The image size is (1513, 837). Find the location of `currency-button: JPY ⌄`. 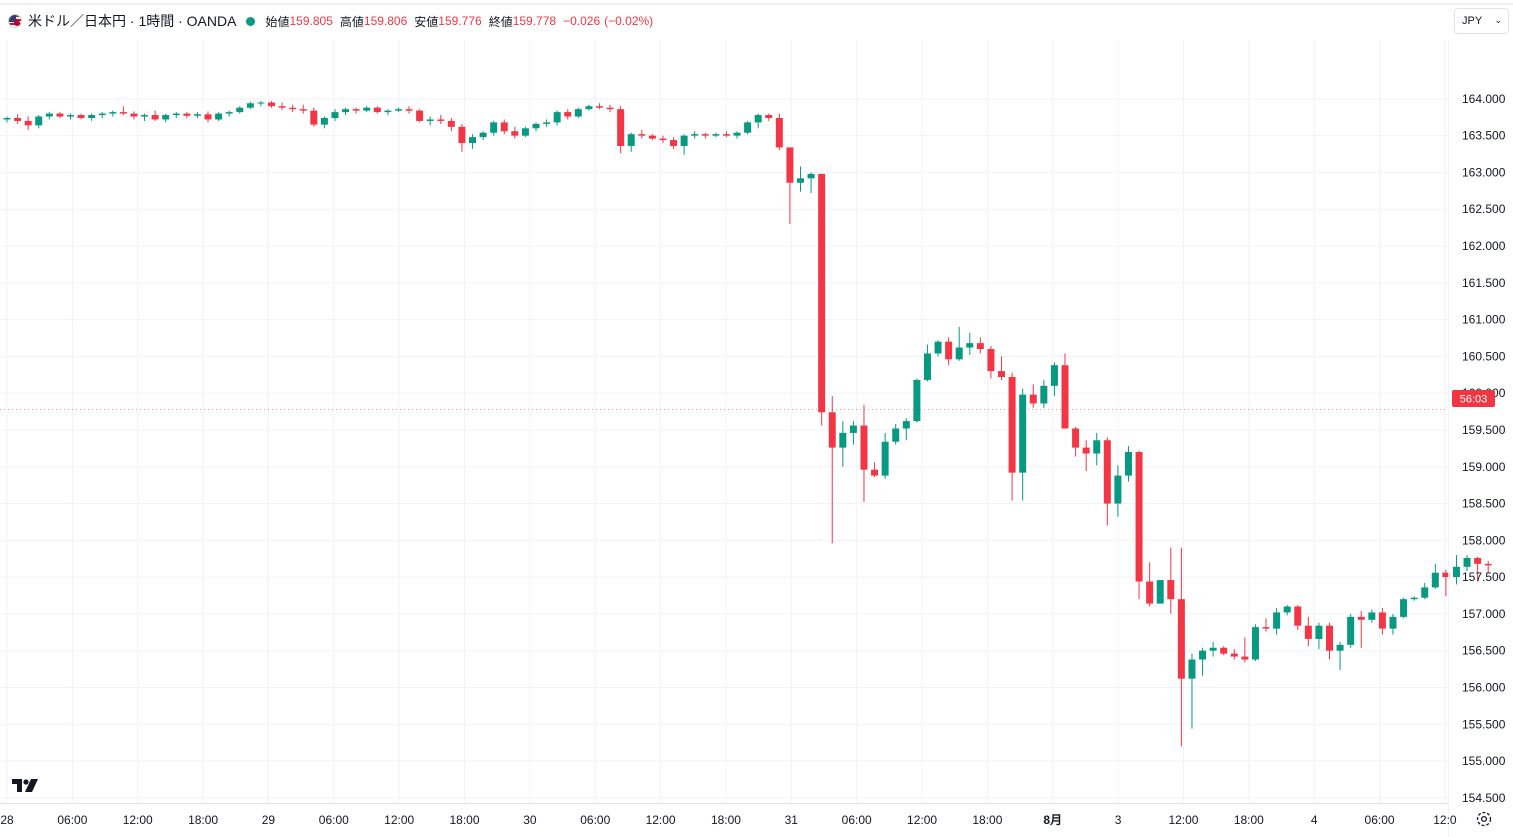

currency-button: JPY ⌄ is located at coordinates (1481, 21).